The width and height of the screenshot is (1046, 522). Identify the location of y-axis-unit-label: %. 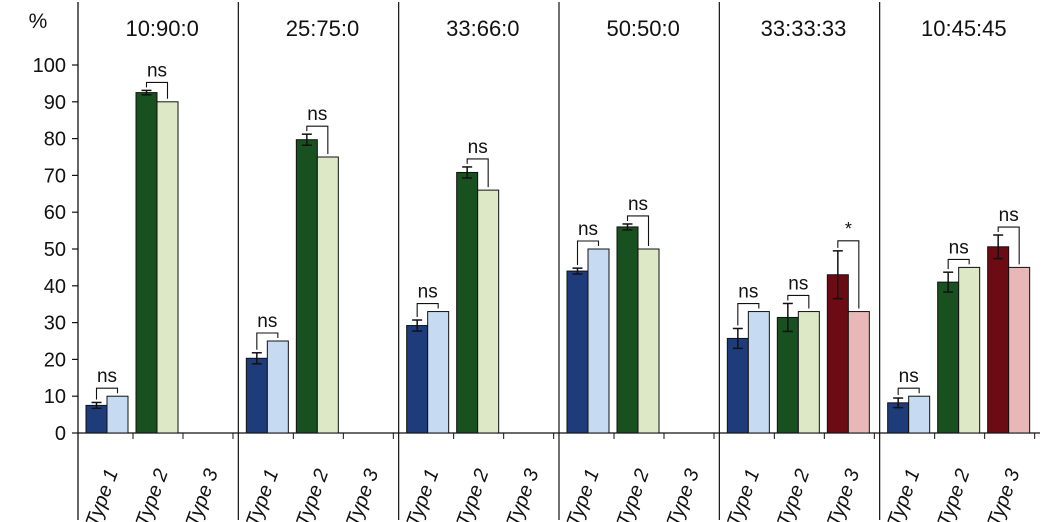
(38, 21).